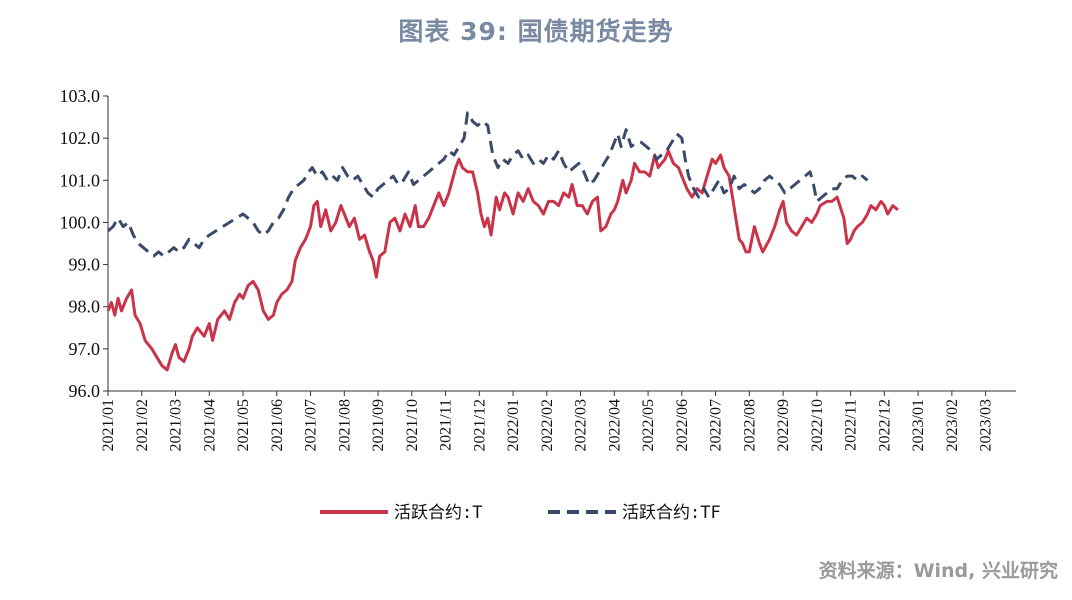  I want to click on x-tick-label: 2021/12, so click(479, 425).